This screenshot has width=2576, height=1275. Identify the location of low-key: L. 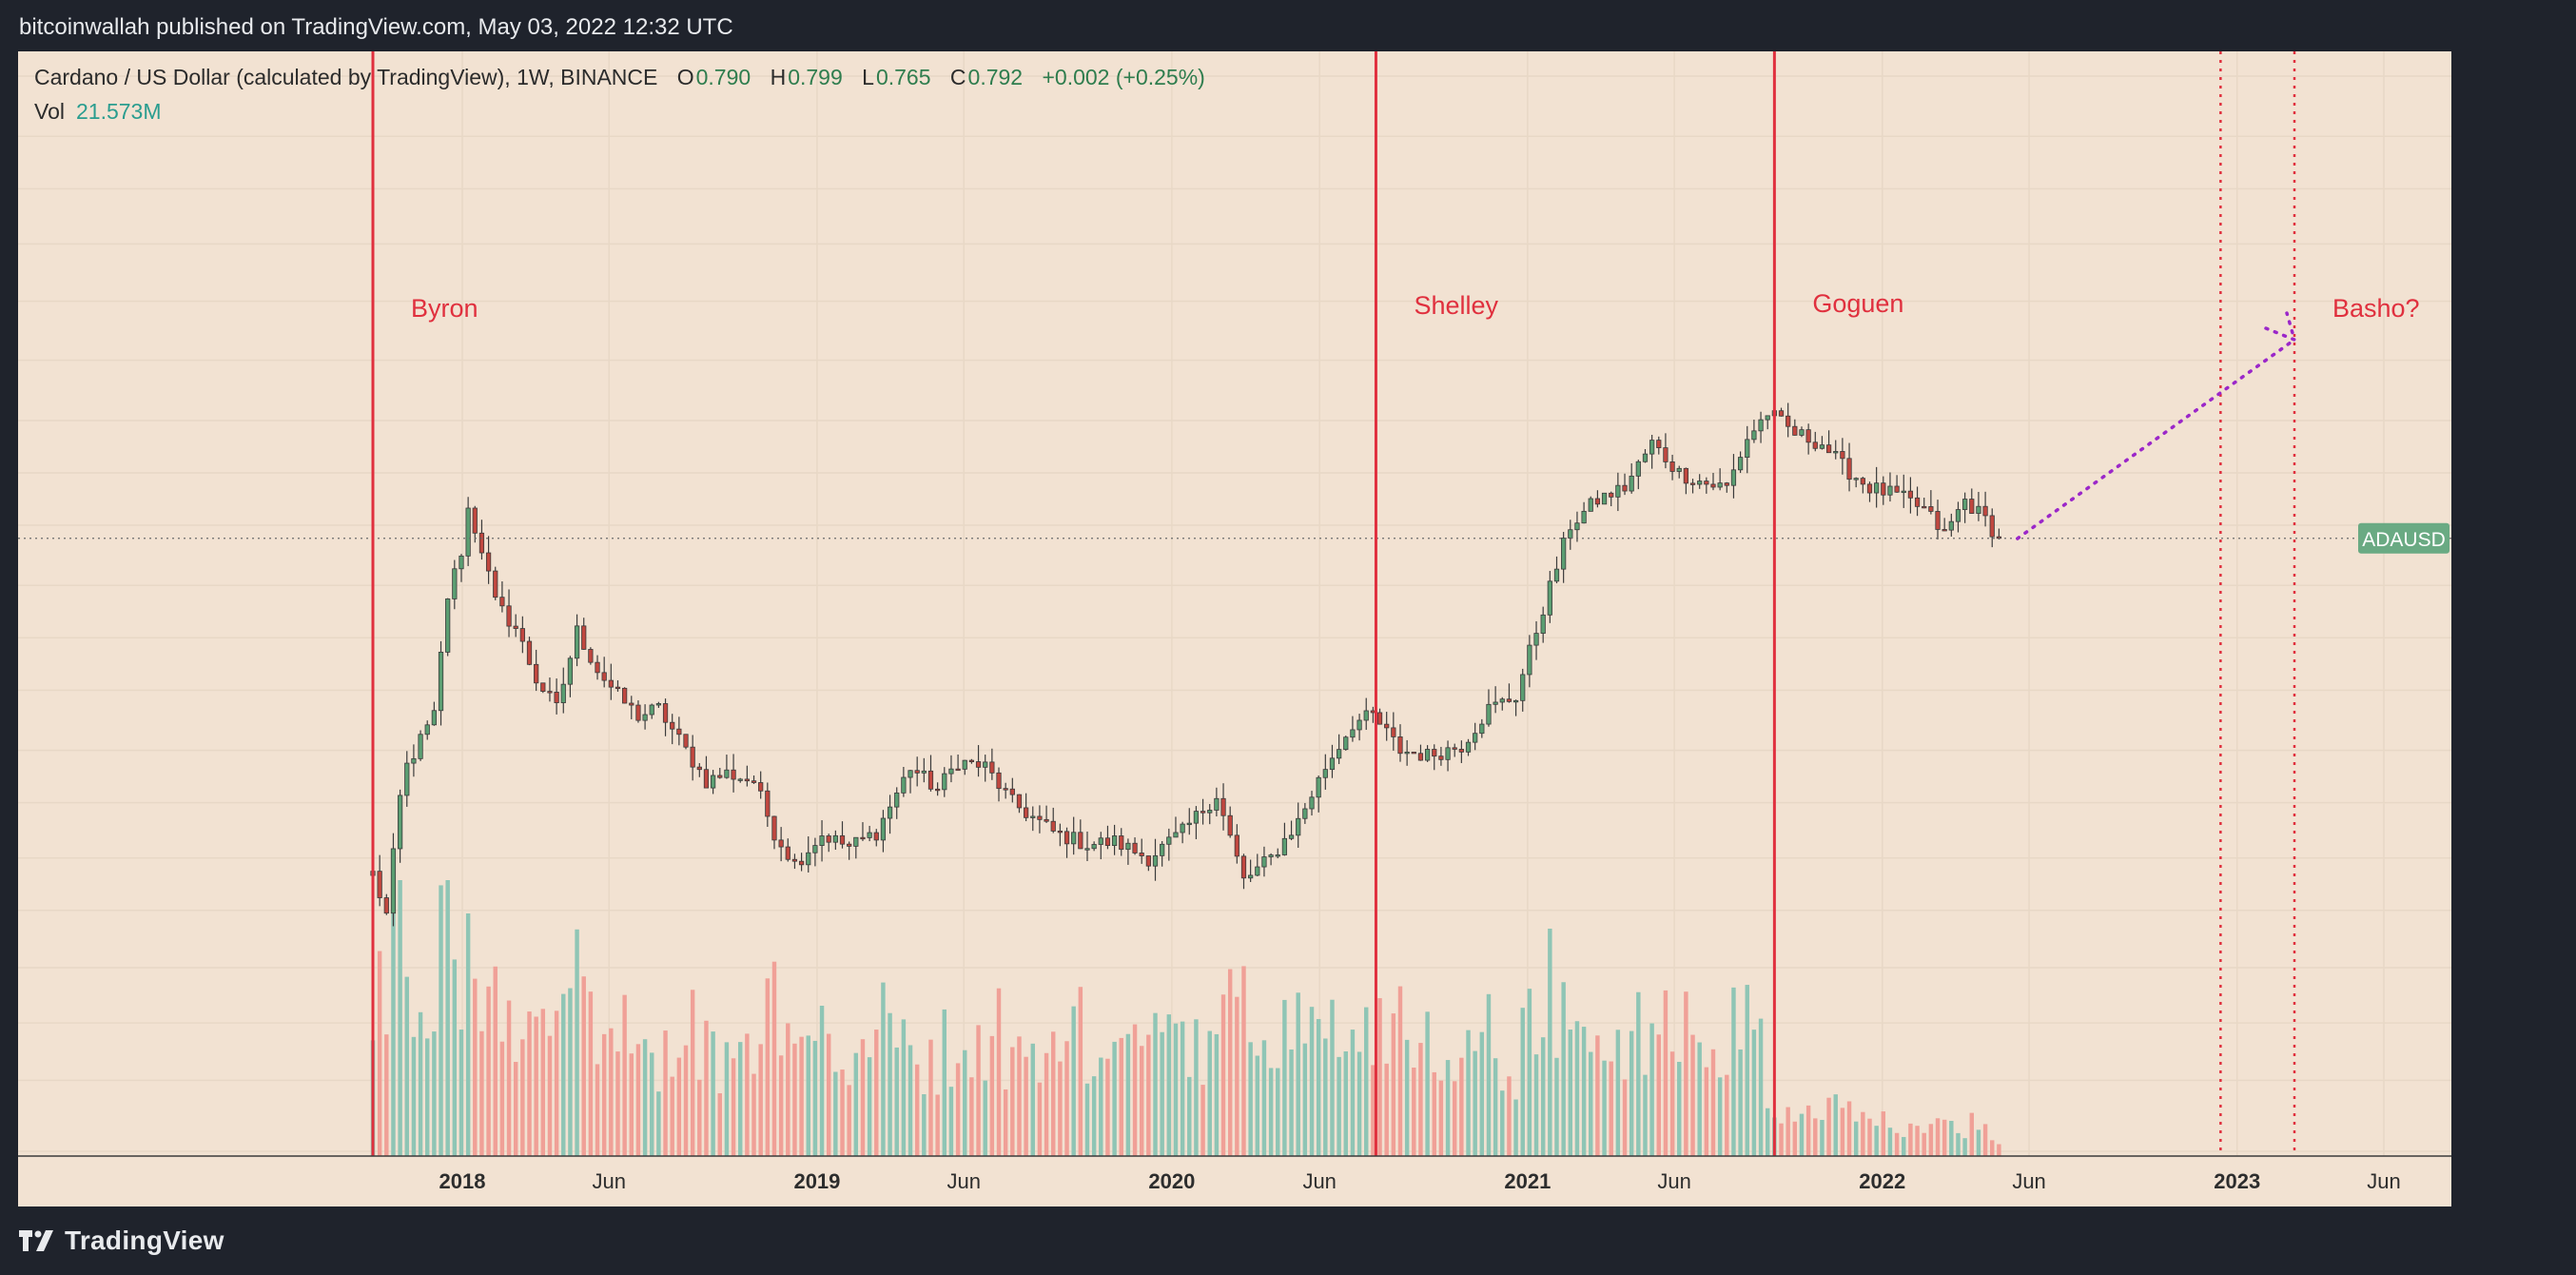
(868, 77).